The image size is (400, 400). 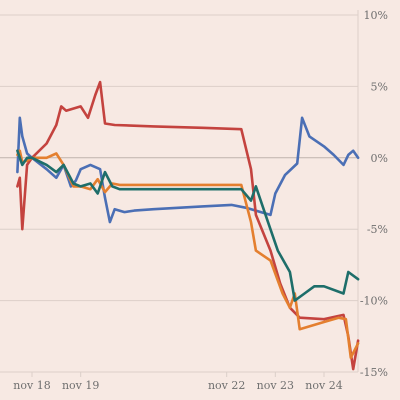 What do you see at coordinates (226, 385) in the screenshot?
I see `x-tick-label: nov 22` at bounding box center [226, 385].